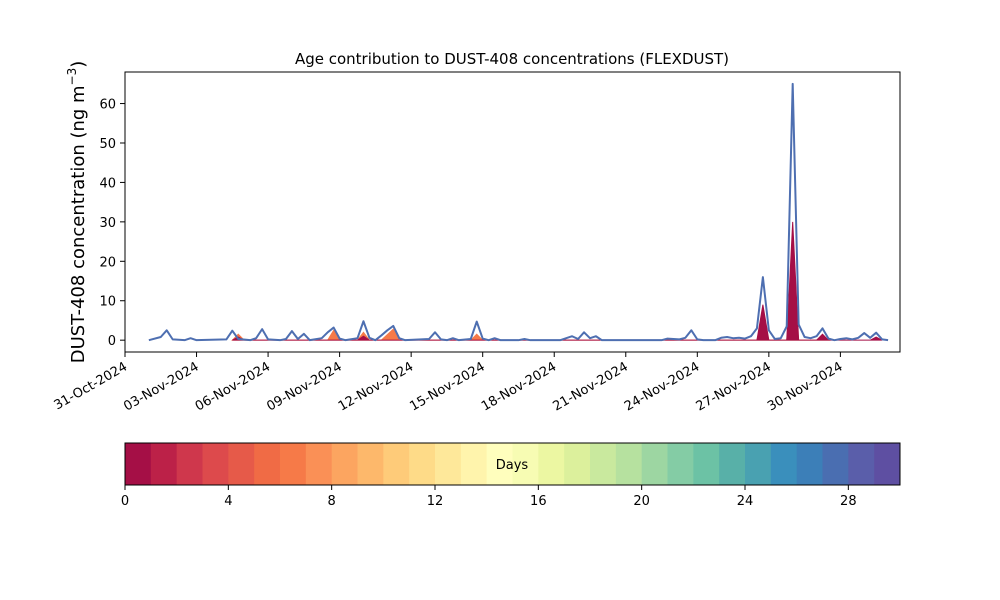 The image size is (1000, 600). Describe the element at coordinates (304, 386) in the screenshot. I see `x-tick-label: 09-Nov-2024` at that location.